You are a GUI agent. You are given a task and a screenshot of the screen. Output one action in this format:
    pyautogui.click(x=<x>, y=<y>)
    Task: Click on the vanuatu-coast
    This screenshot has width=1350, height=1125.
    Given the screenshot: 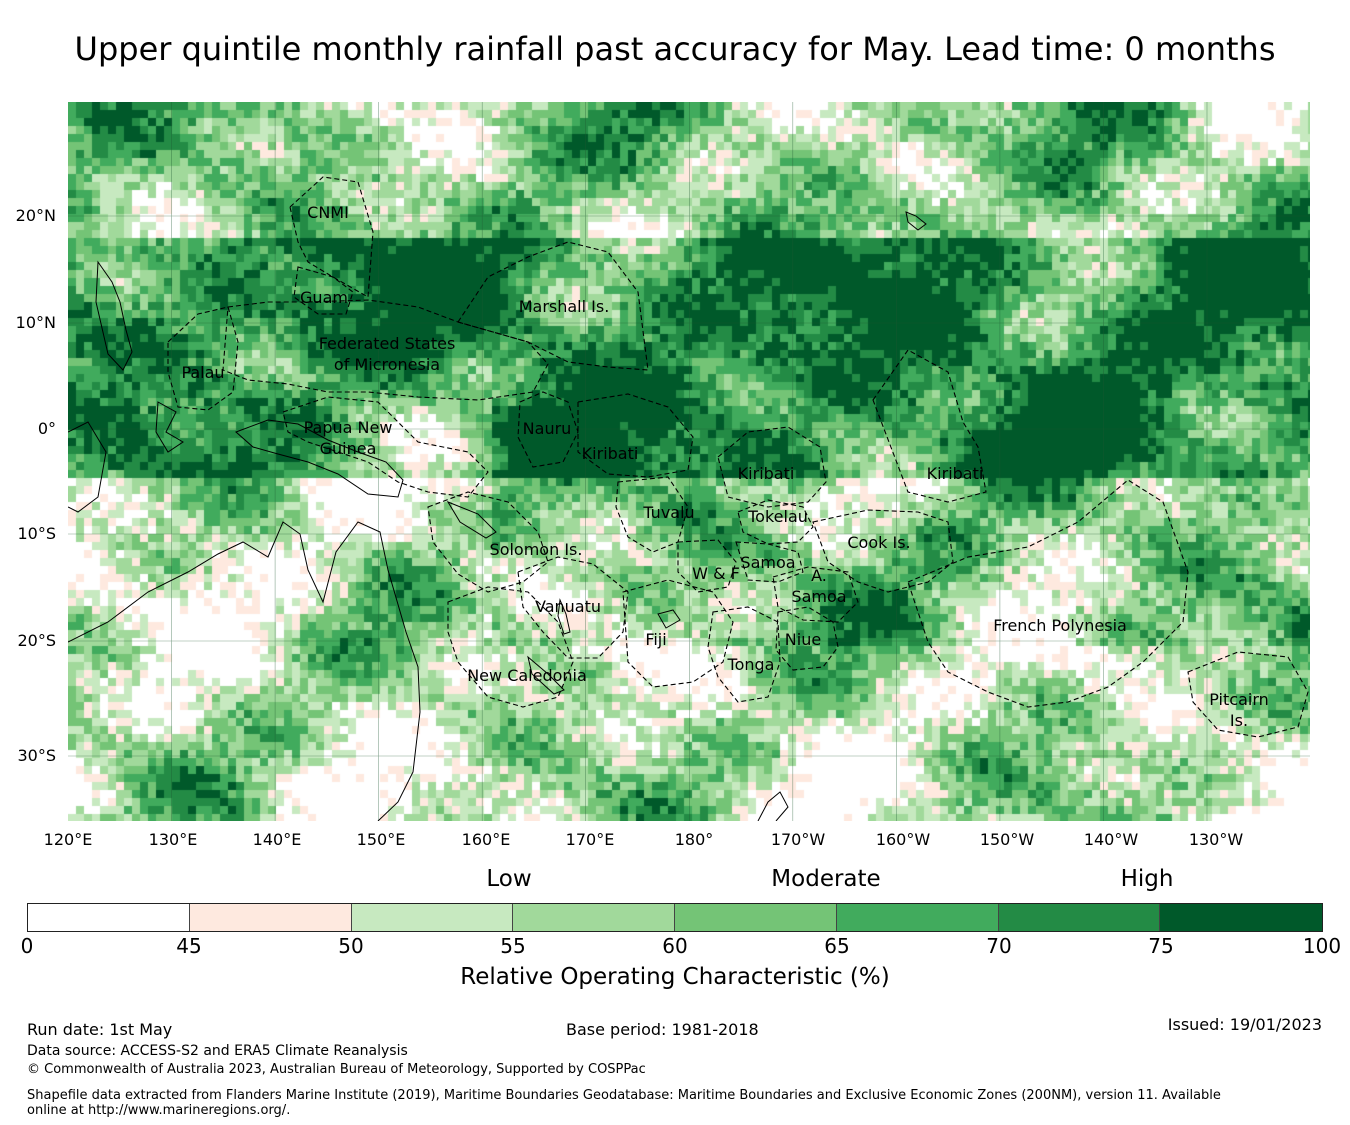 What is the action you would take?
    pyautogui.click(x=564, y=616)
    